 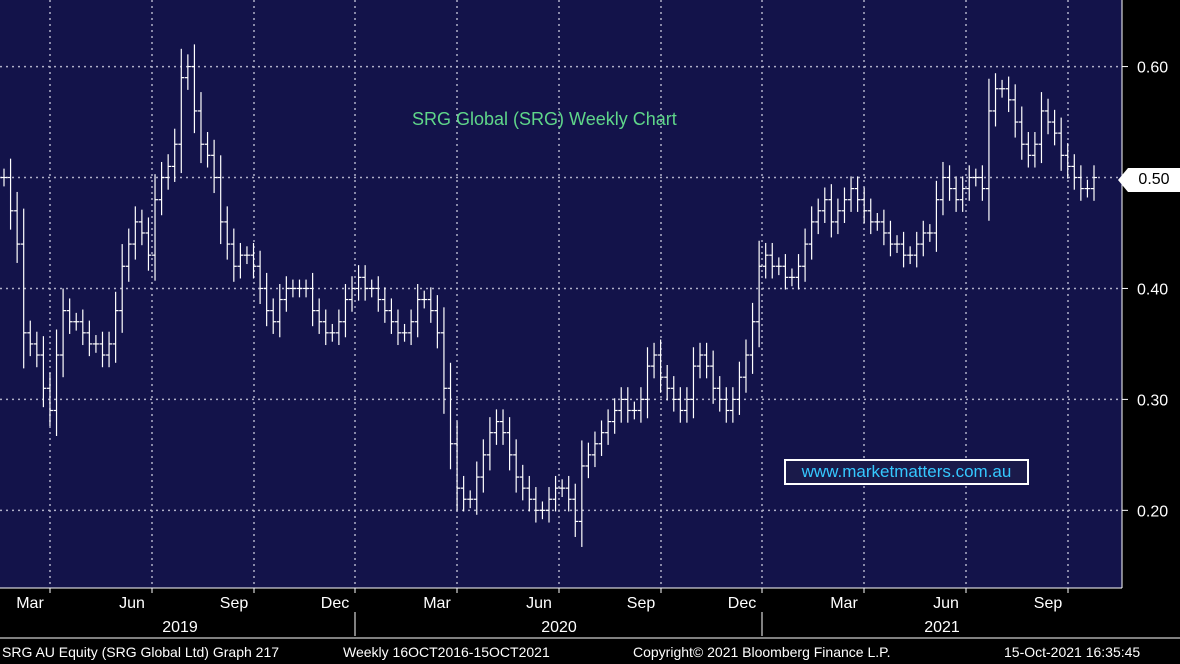 I want to click on year-label: 2021, so click(x=942, y=627).